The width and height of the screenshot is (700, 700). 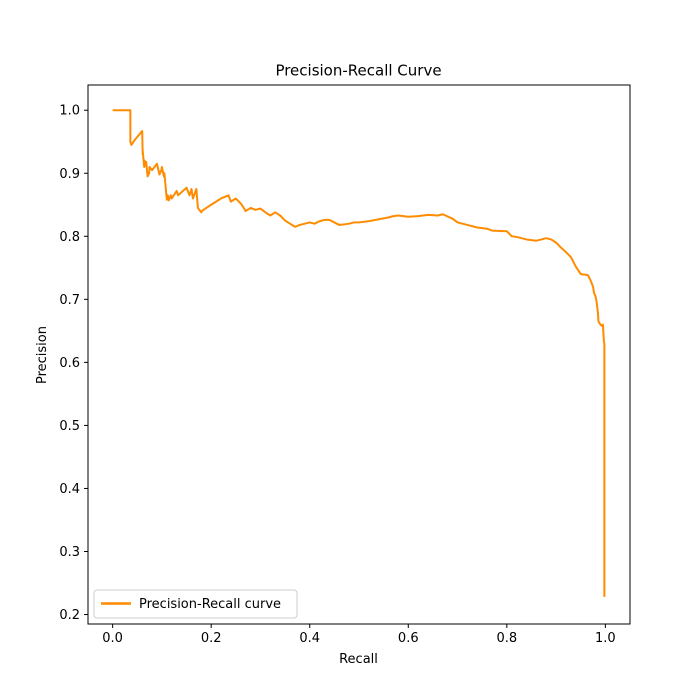 What do you see at coordinates (69, 615) in the screenshot?
I see `y-tick-label: 0.2` at bounding box center [69, 615].